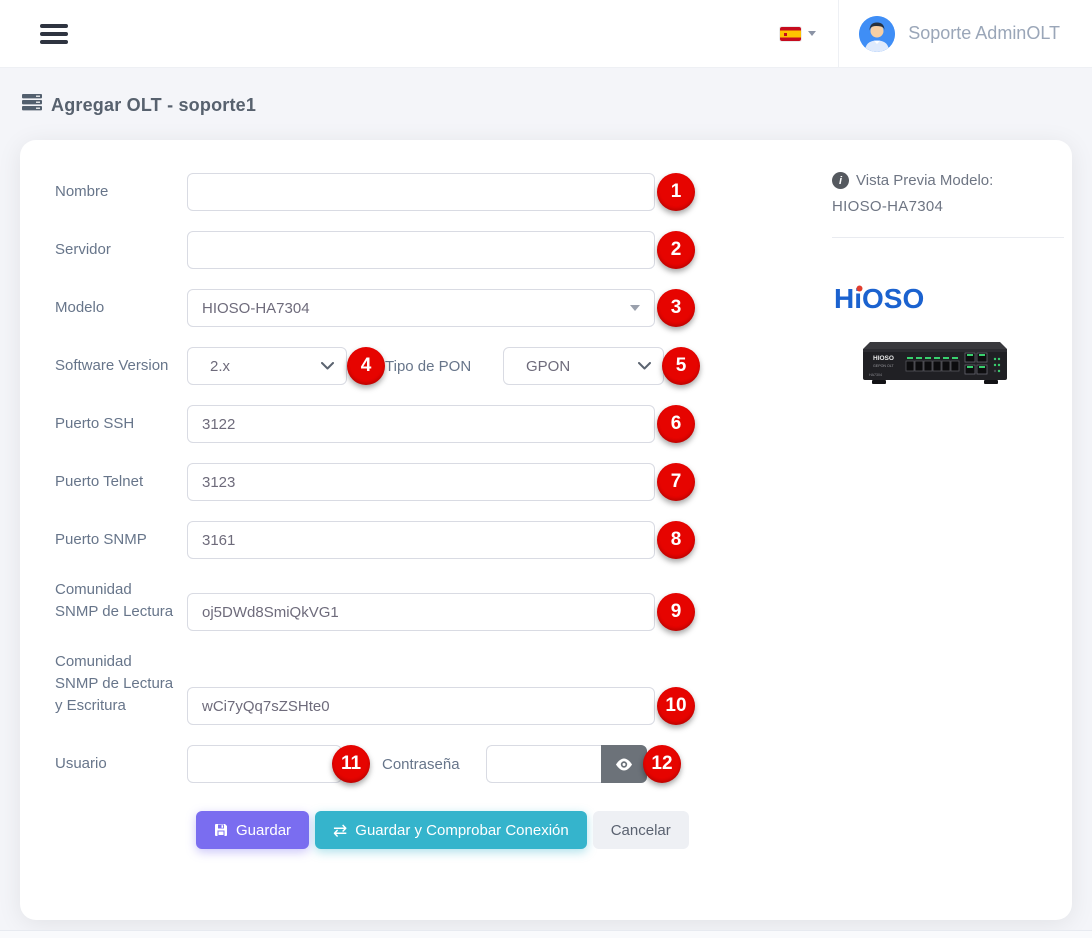 This screenshot has height=938, width=1092. What do you see at coordinates (676, 424) in the screenshot?
I see `annotation-badge-6: 6` at bounding box center [676, 424].